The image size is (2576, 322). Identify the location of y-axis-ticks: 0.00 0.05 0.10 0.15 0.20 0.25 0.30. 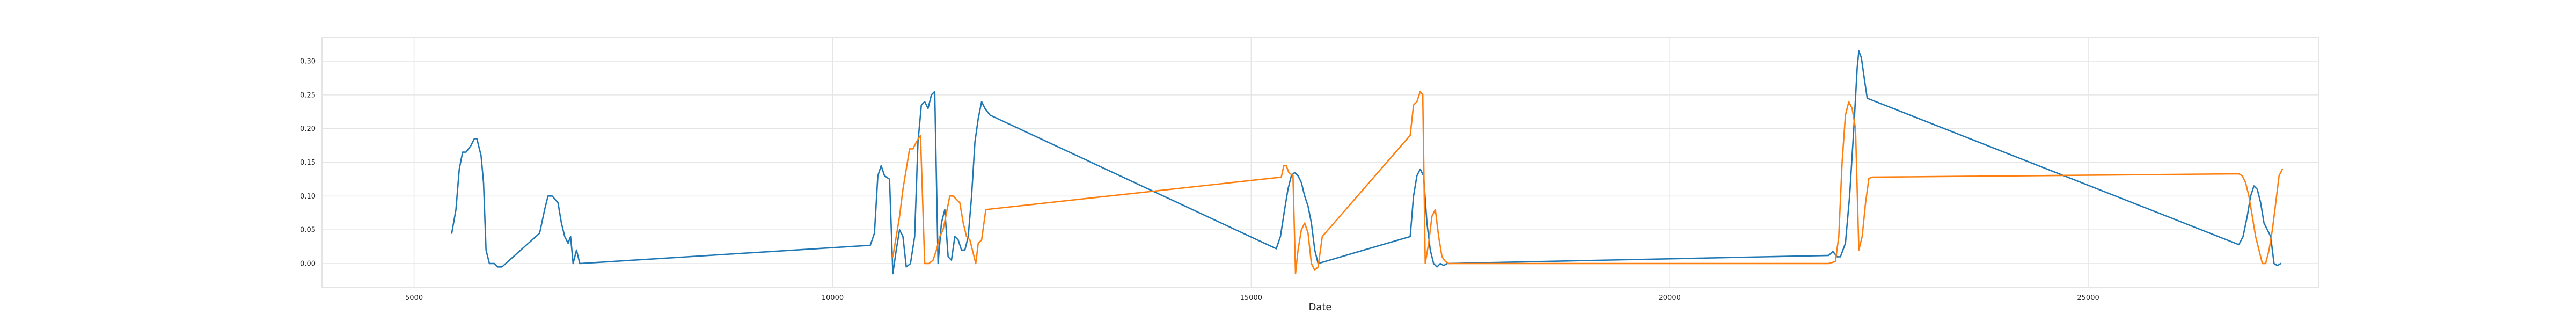
(308, 162).